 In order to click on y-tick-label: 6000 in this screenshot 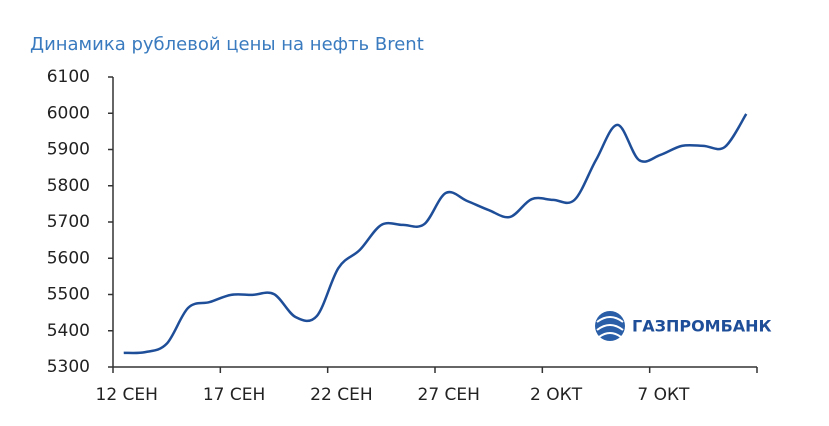, I will do `click(68, 113)`.